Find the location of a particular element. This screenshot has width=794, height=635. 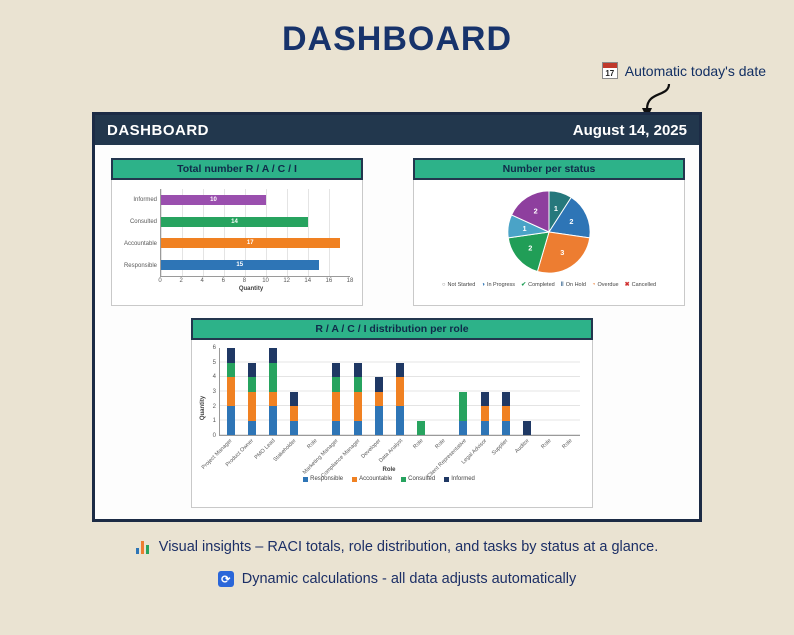

y-tick-label: 4 is located at coordinates (214, 377).